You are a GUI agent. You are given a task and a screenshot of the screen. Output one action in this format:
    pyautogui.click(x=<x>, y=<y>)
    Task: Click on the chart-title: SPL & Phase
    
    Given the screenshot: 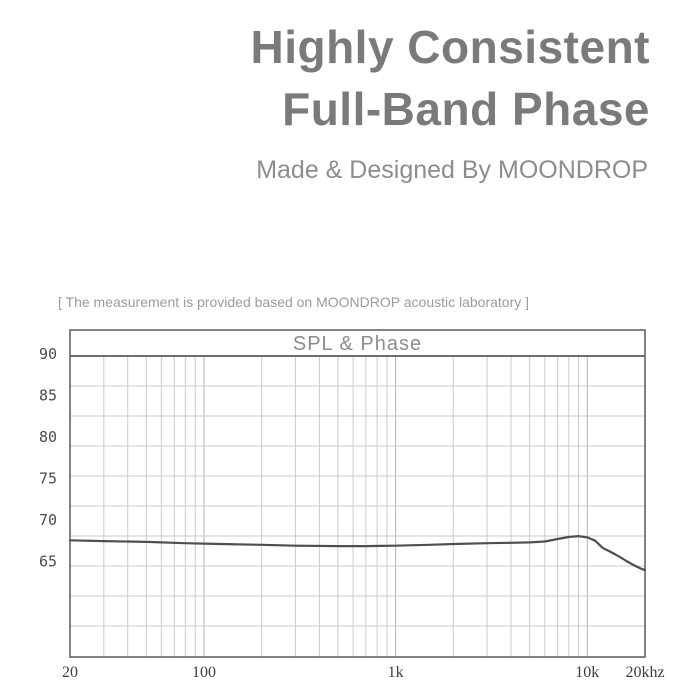 What is the action you would take?
    pyautogui.click(x=357, y=344)
    